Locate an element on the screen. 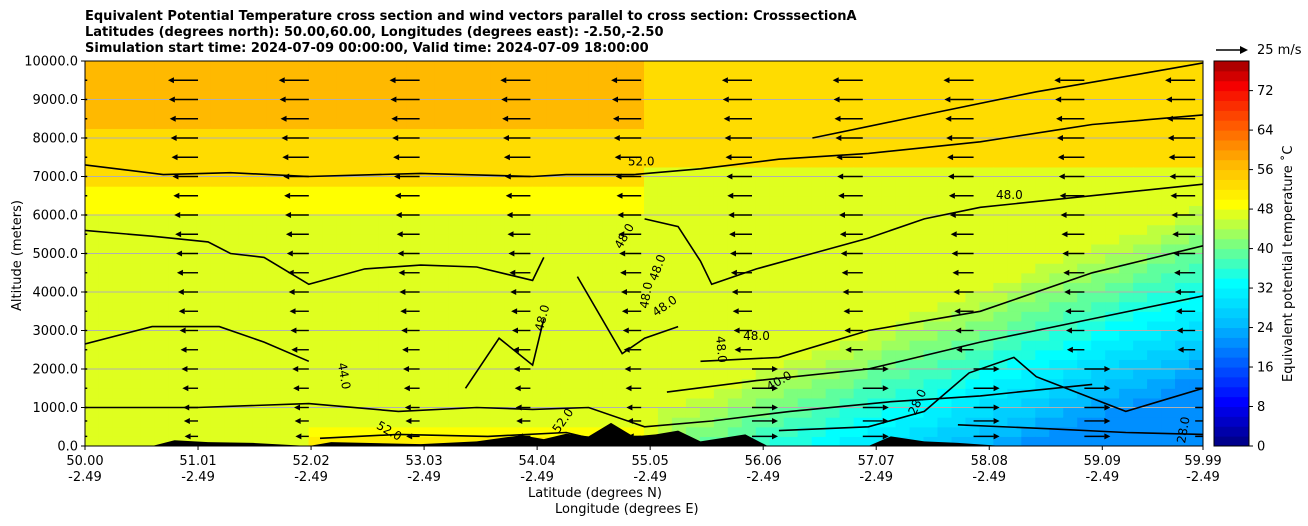  colorbar-segment is located at coordinates (1231, 66).